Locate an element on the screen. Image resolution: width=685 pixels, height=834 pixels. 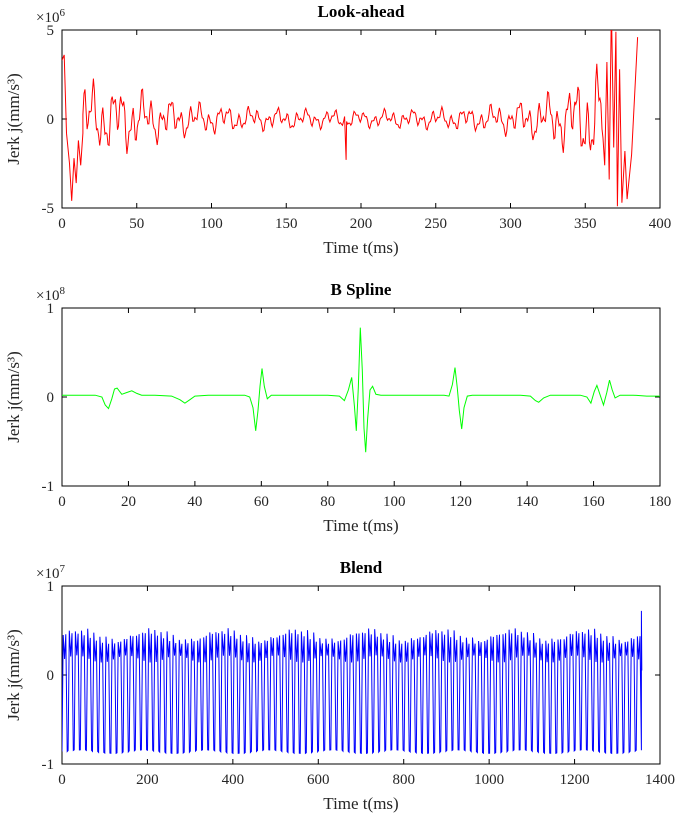
offset-exponent: 7 is located at coordinates (62, 569).